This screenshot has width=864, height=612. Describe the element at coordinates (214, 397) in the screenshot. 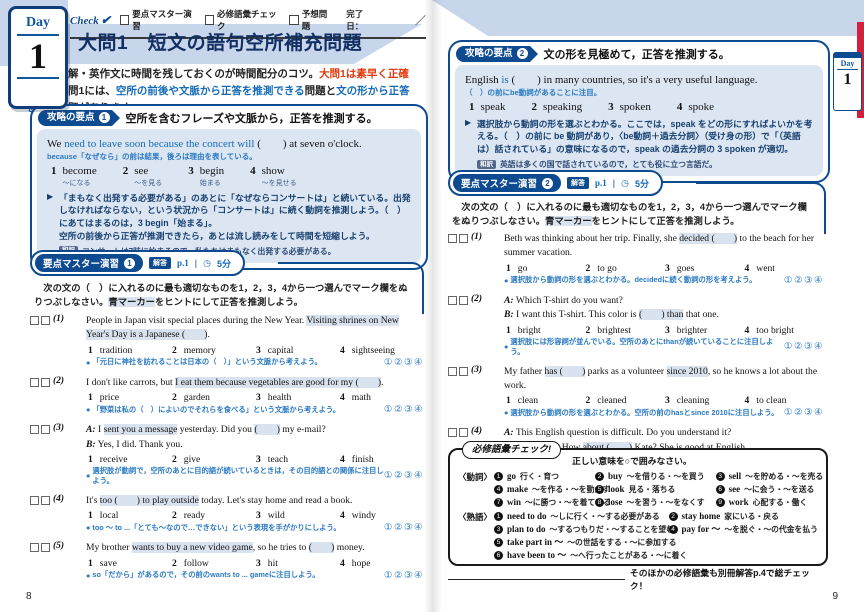

I see `choice-option: 2 garden` at that location.